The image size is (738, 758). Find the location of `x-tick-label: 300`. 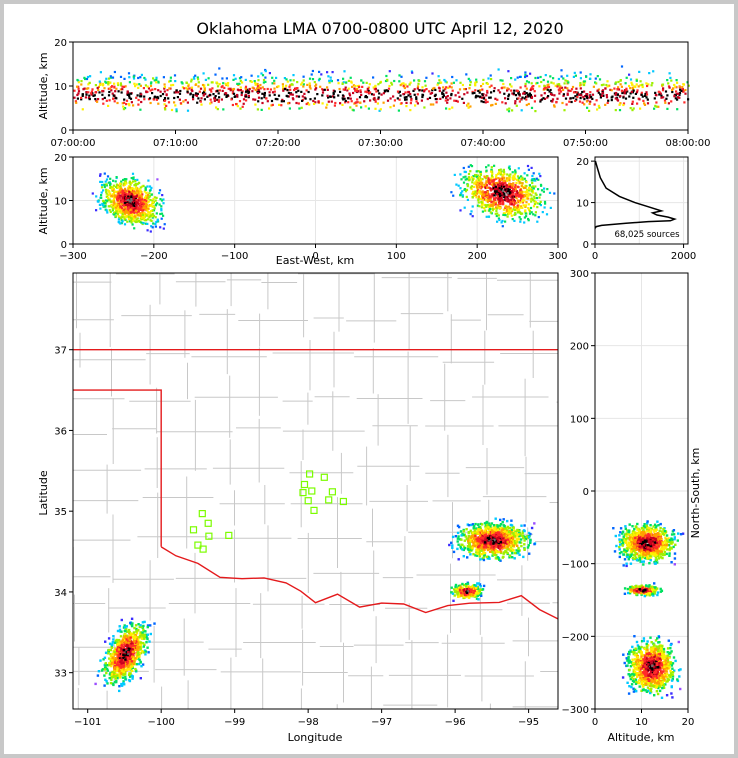

x-tick-label: 300 is located at coordinates (557, 256).